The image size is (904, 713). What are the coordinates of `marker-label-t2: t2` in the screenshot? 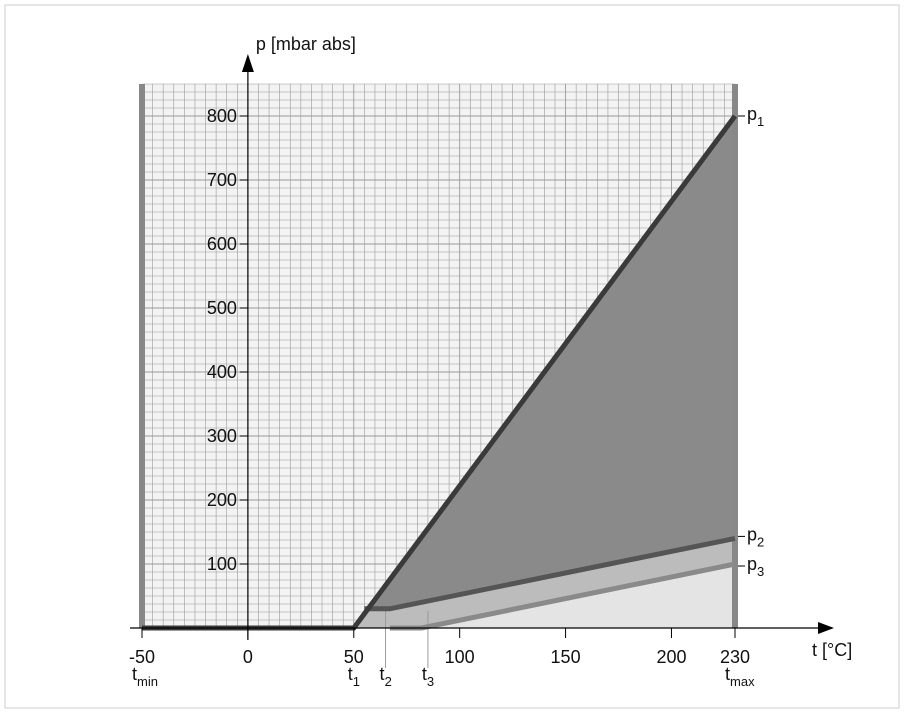 It's located at (386, 676).